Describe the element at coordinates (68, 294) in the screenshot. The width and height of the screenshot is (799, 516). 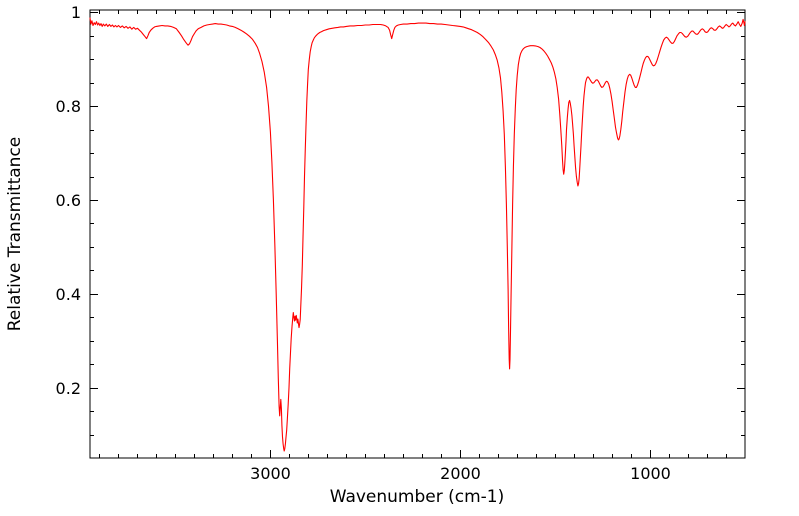
I see `tick-label: 0.4` at that location.